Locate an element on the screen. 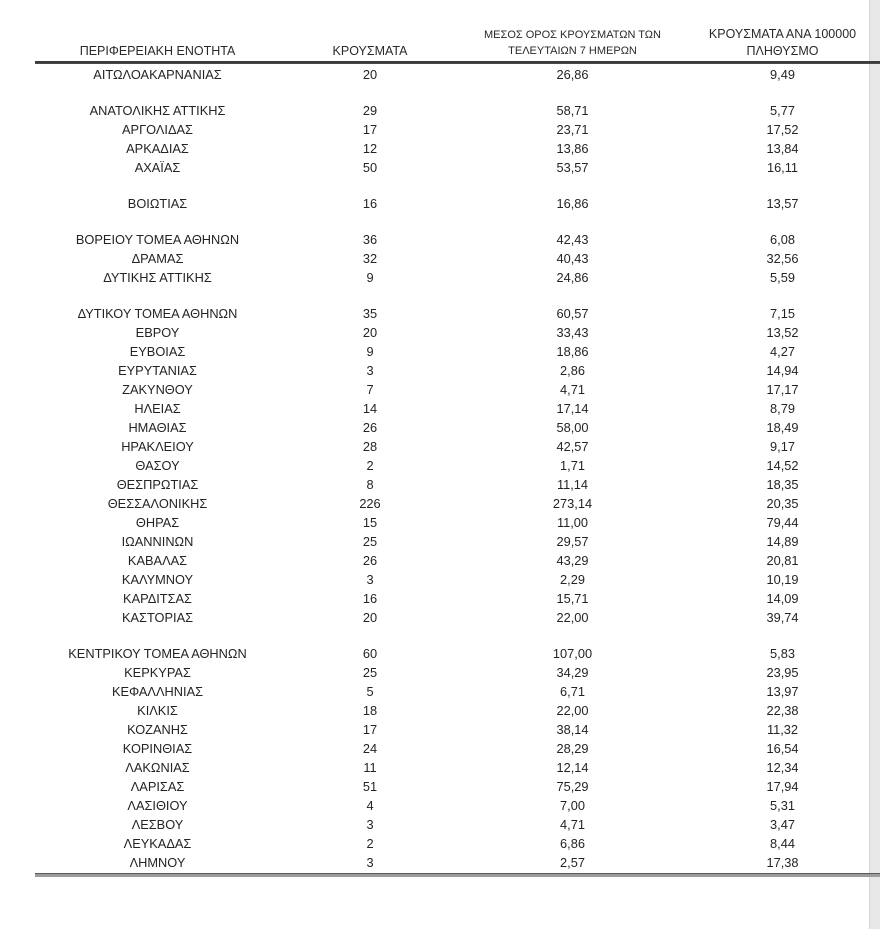 The height and width of the screenshot is (929, 880). cases-cell: 12 is located at coordinates (370, 148).